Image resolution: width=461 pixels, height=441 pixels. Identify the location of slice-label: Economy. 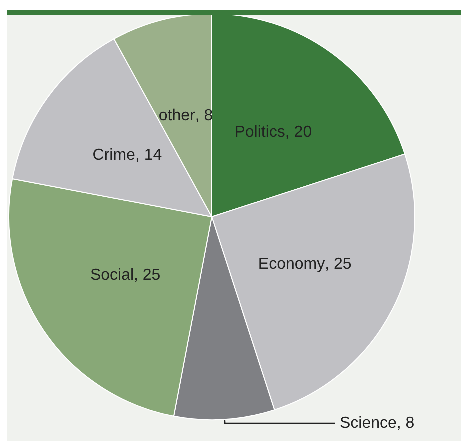
(292, 264).